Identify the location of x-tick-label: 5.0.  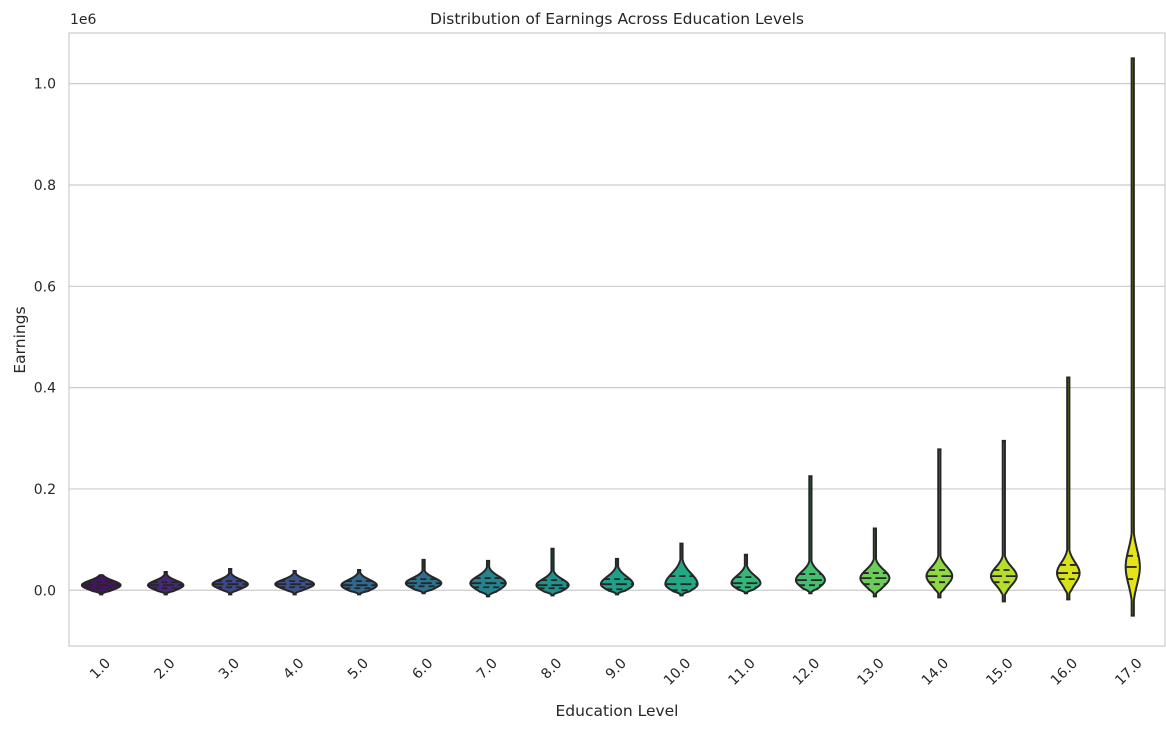
(358, 669).